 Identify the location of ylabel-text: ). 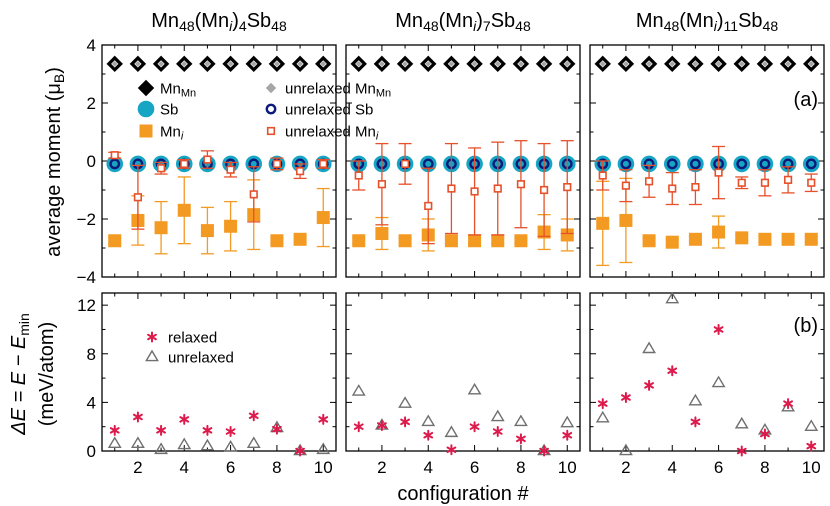
(54, 70).